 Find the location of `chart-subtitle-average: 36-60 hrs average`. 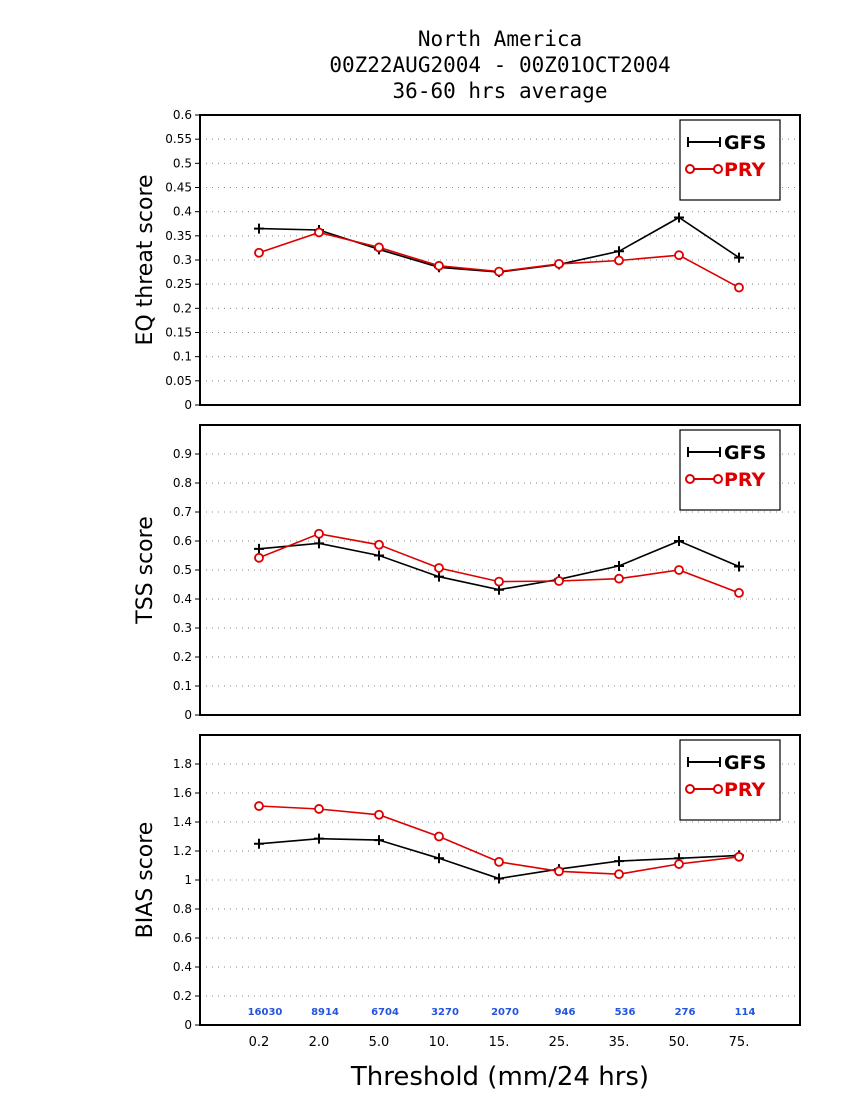

chart-subtitle-average: 36-60 hrs average is located at coordinates (500, 91).